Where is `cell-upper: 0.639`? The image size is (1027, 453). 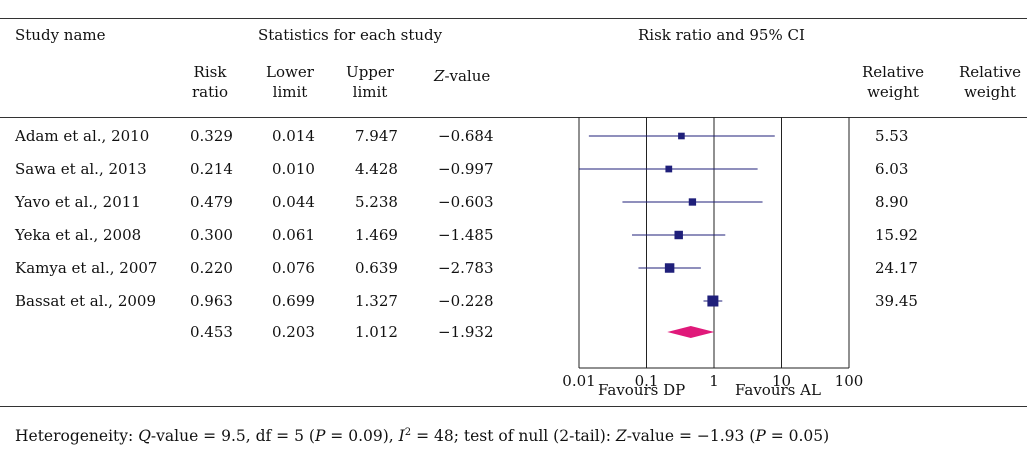 cell-upper: 0.639 is located at coordinates (376, 268).